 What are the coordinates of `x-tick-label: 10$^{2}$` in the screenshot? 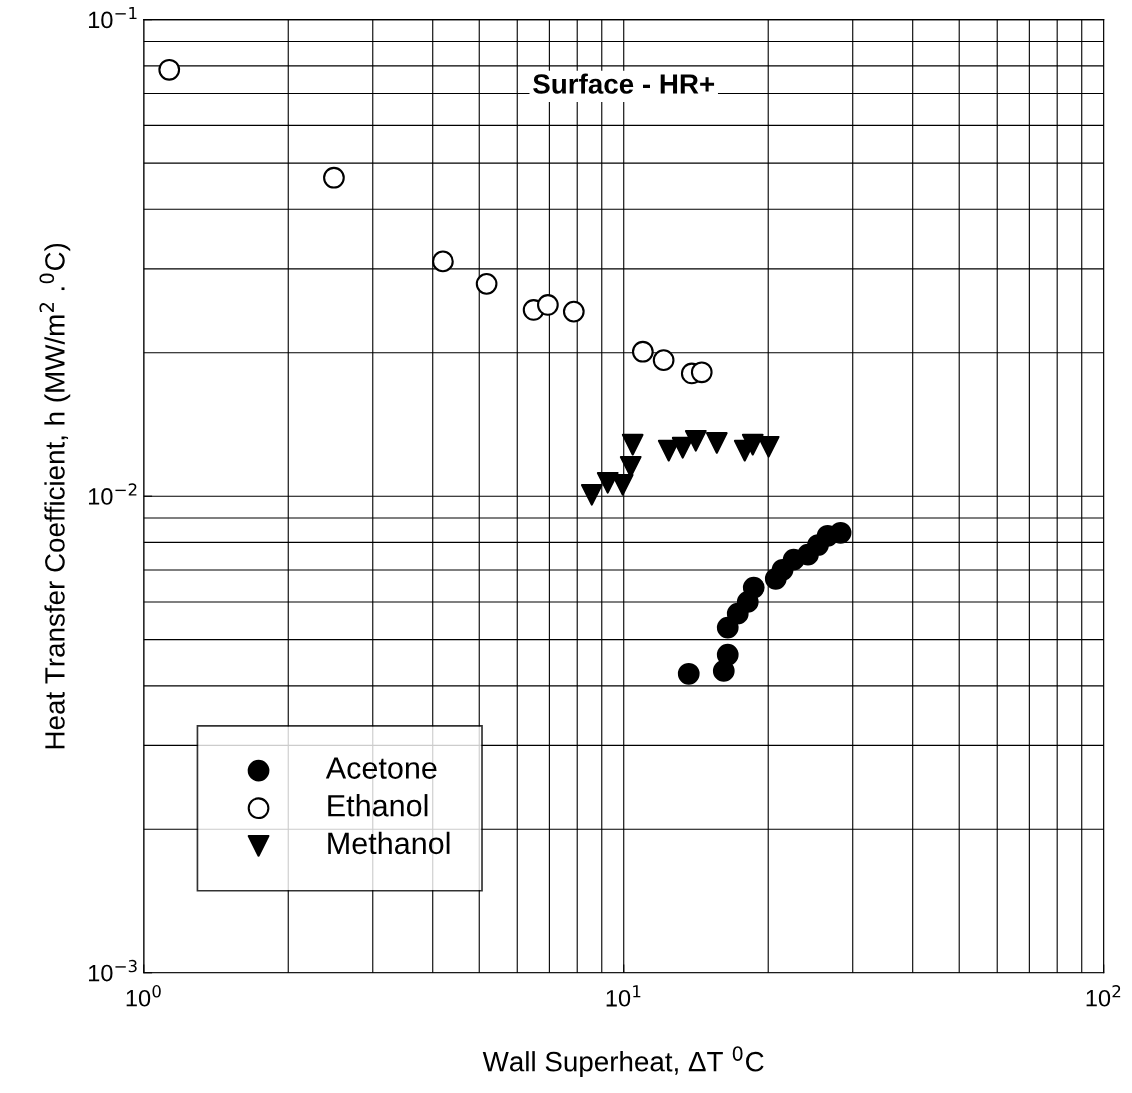 It's located at (1103, 996).